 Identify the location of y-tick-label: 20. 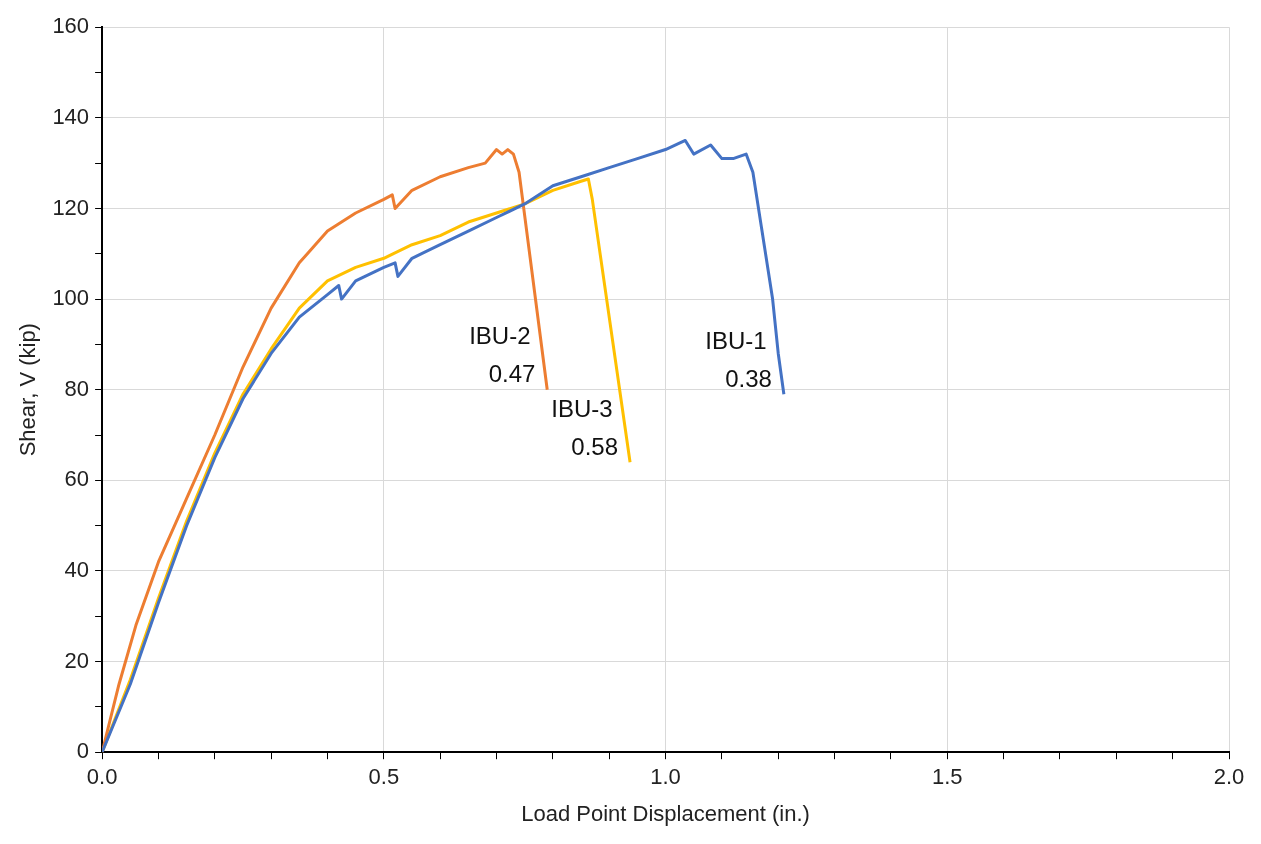
(77, 660).